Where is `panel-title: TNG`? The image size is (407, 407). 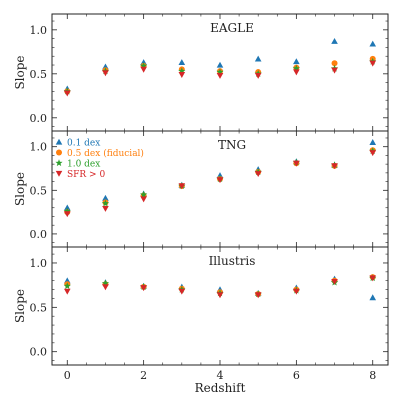 panel-title: TNG is located at coordinates (232, 145).